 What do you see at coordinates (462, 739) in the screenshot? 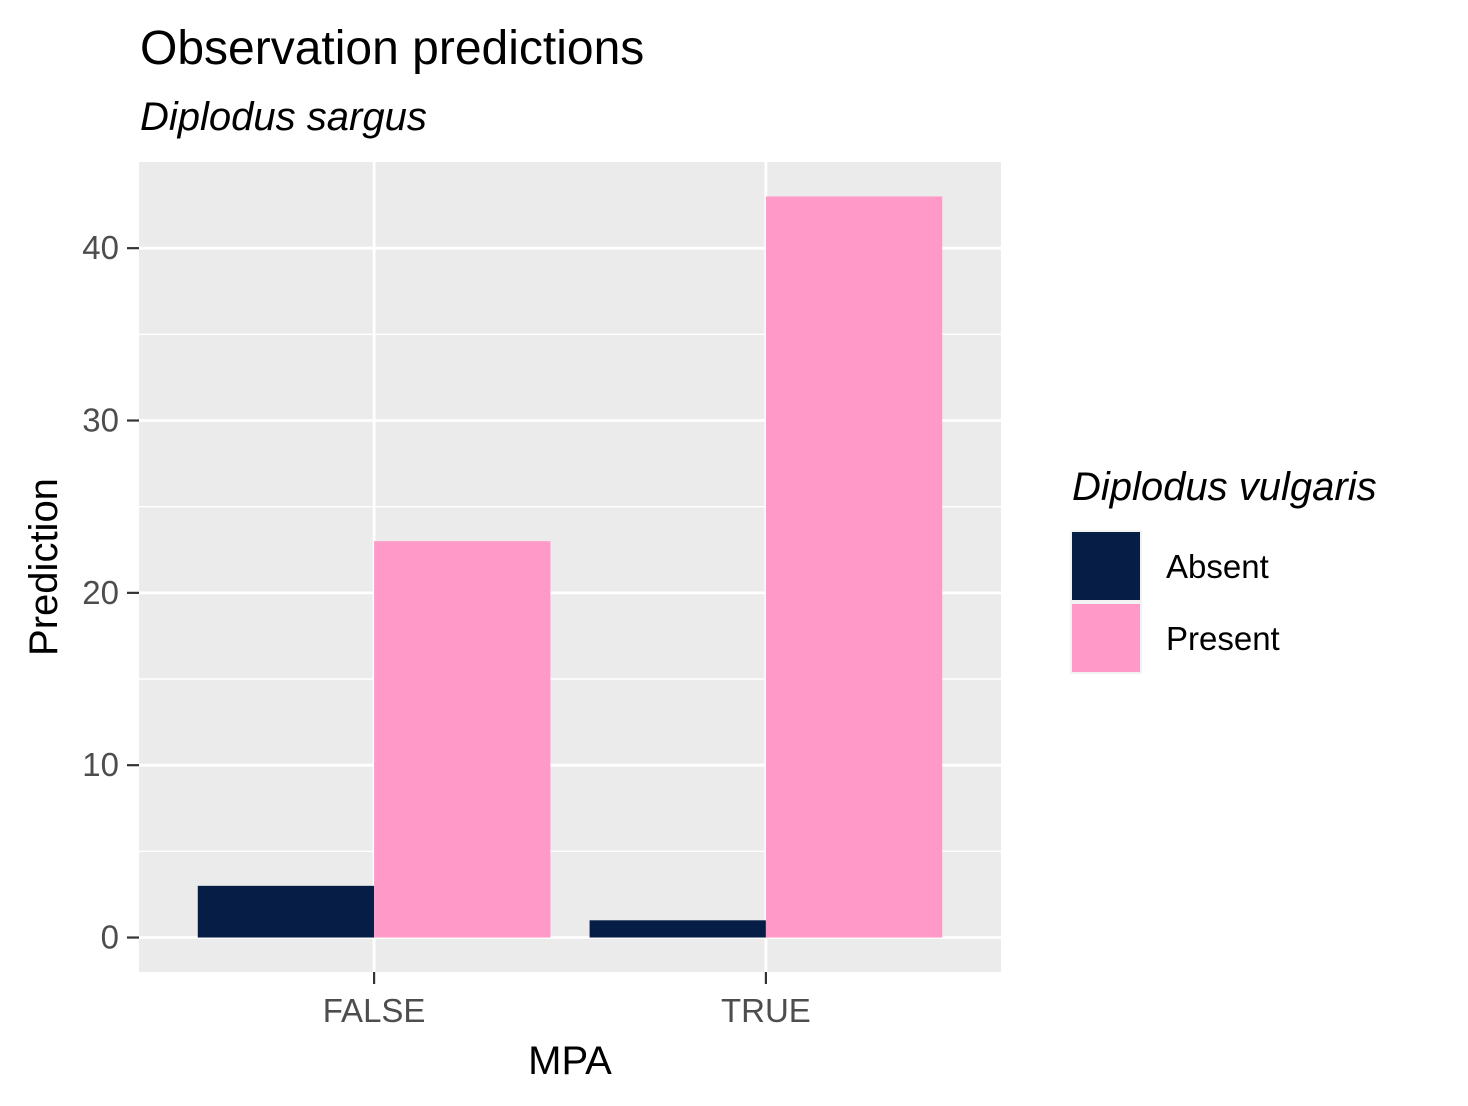
I see `bar-present-false` at bounding box center [462, 739].